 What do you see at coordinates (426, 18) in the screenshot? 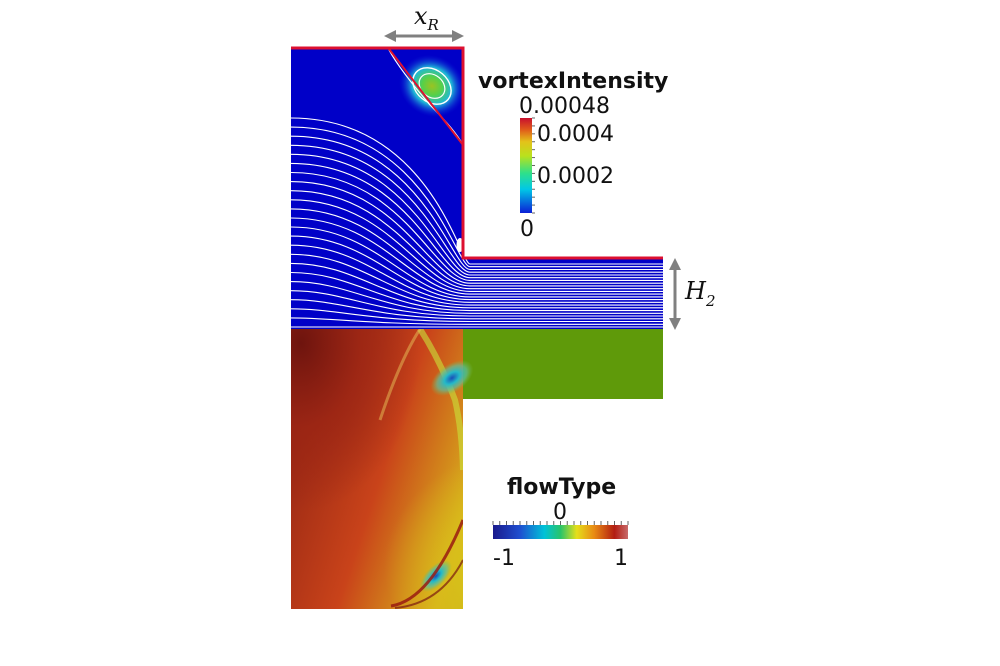
I see `xr-label: xR` at bounding box center [426, 18].